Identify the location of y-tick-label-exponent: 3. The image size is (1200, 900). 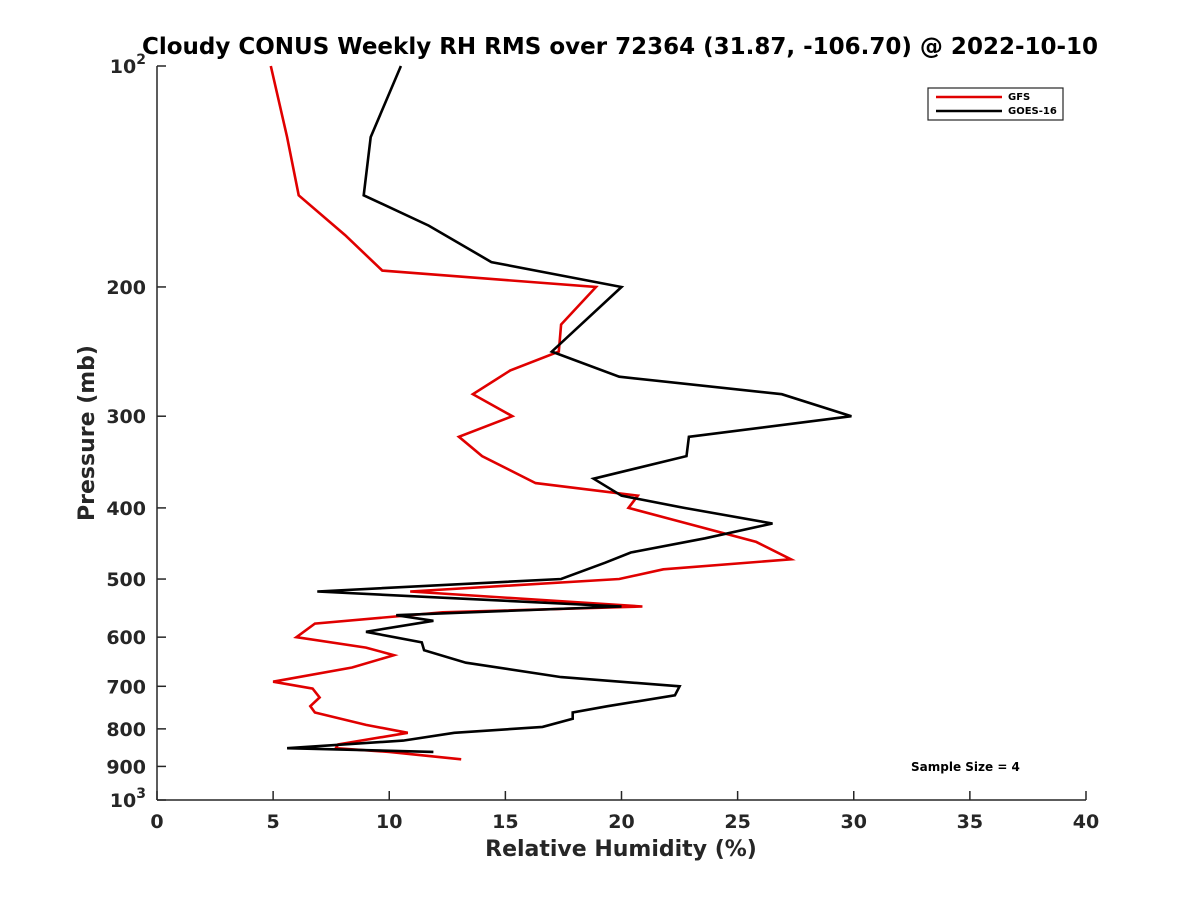
(141, 794).